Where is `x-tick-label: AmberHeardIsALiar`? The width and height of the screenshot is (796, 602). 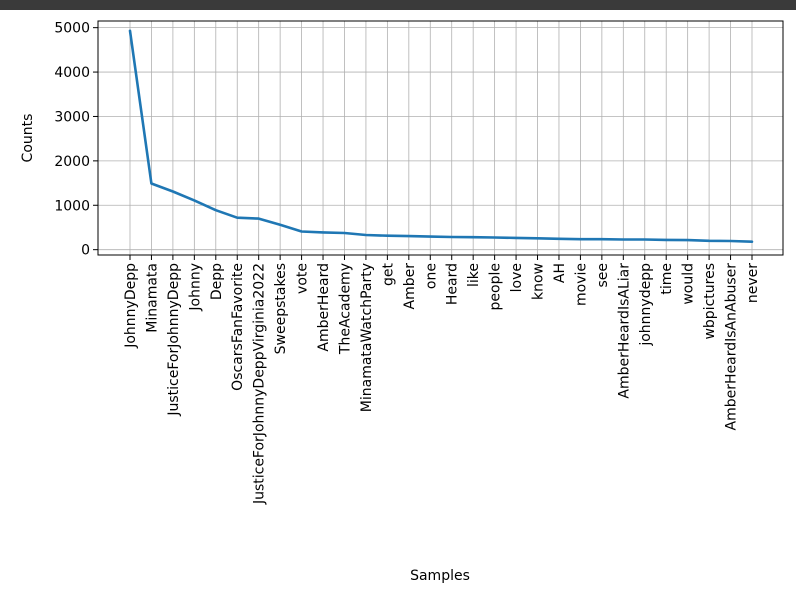
x-tick-label: AmberHeardIsALiar is located at coordinates (624, 331).